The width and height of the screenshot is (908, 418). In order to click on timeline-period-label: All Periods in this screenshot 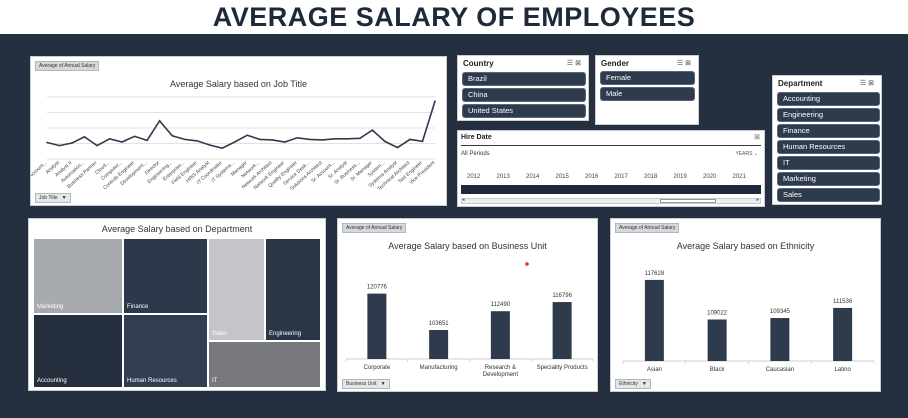, I will do `click(475, 154)`.